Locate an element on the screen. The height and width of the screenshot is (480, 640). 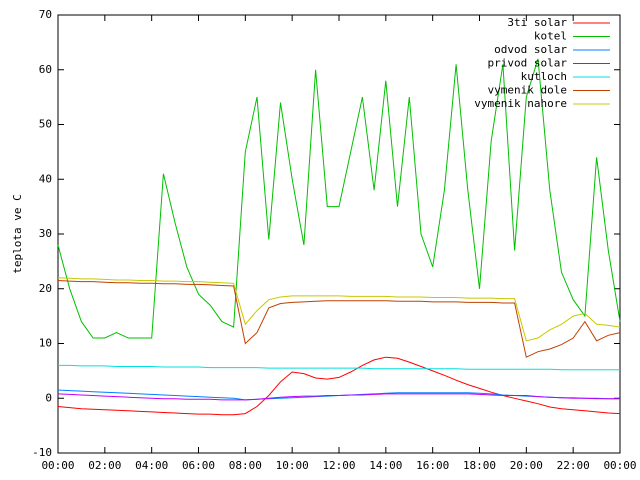
legend-label: kotel is located at coordinates (550, 36).